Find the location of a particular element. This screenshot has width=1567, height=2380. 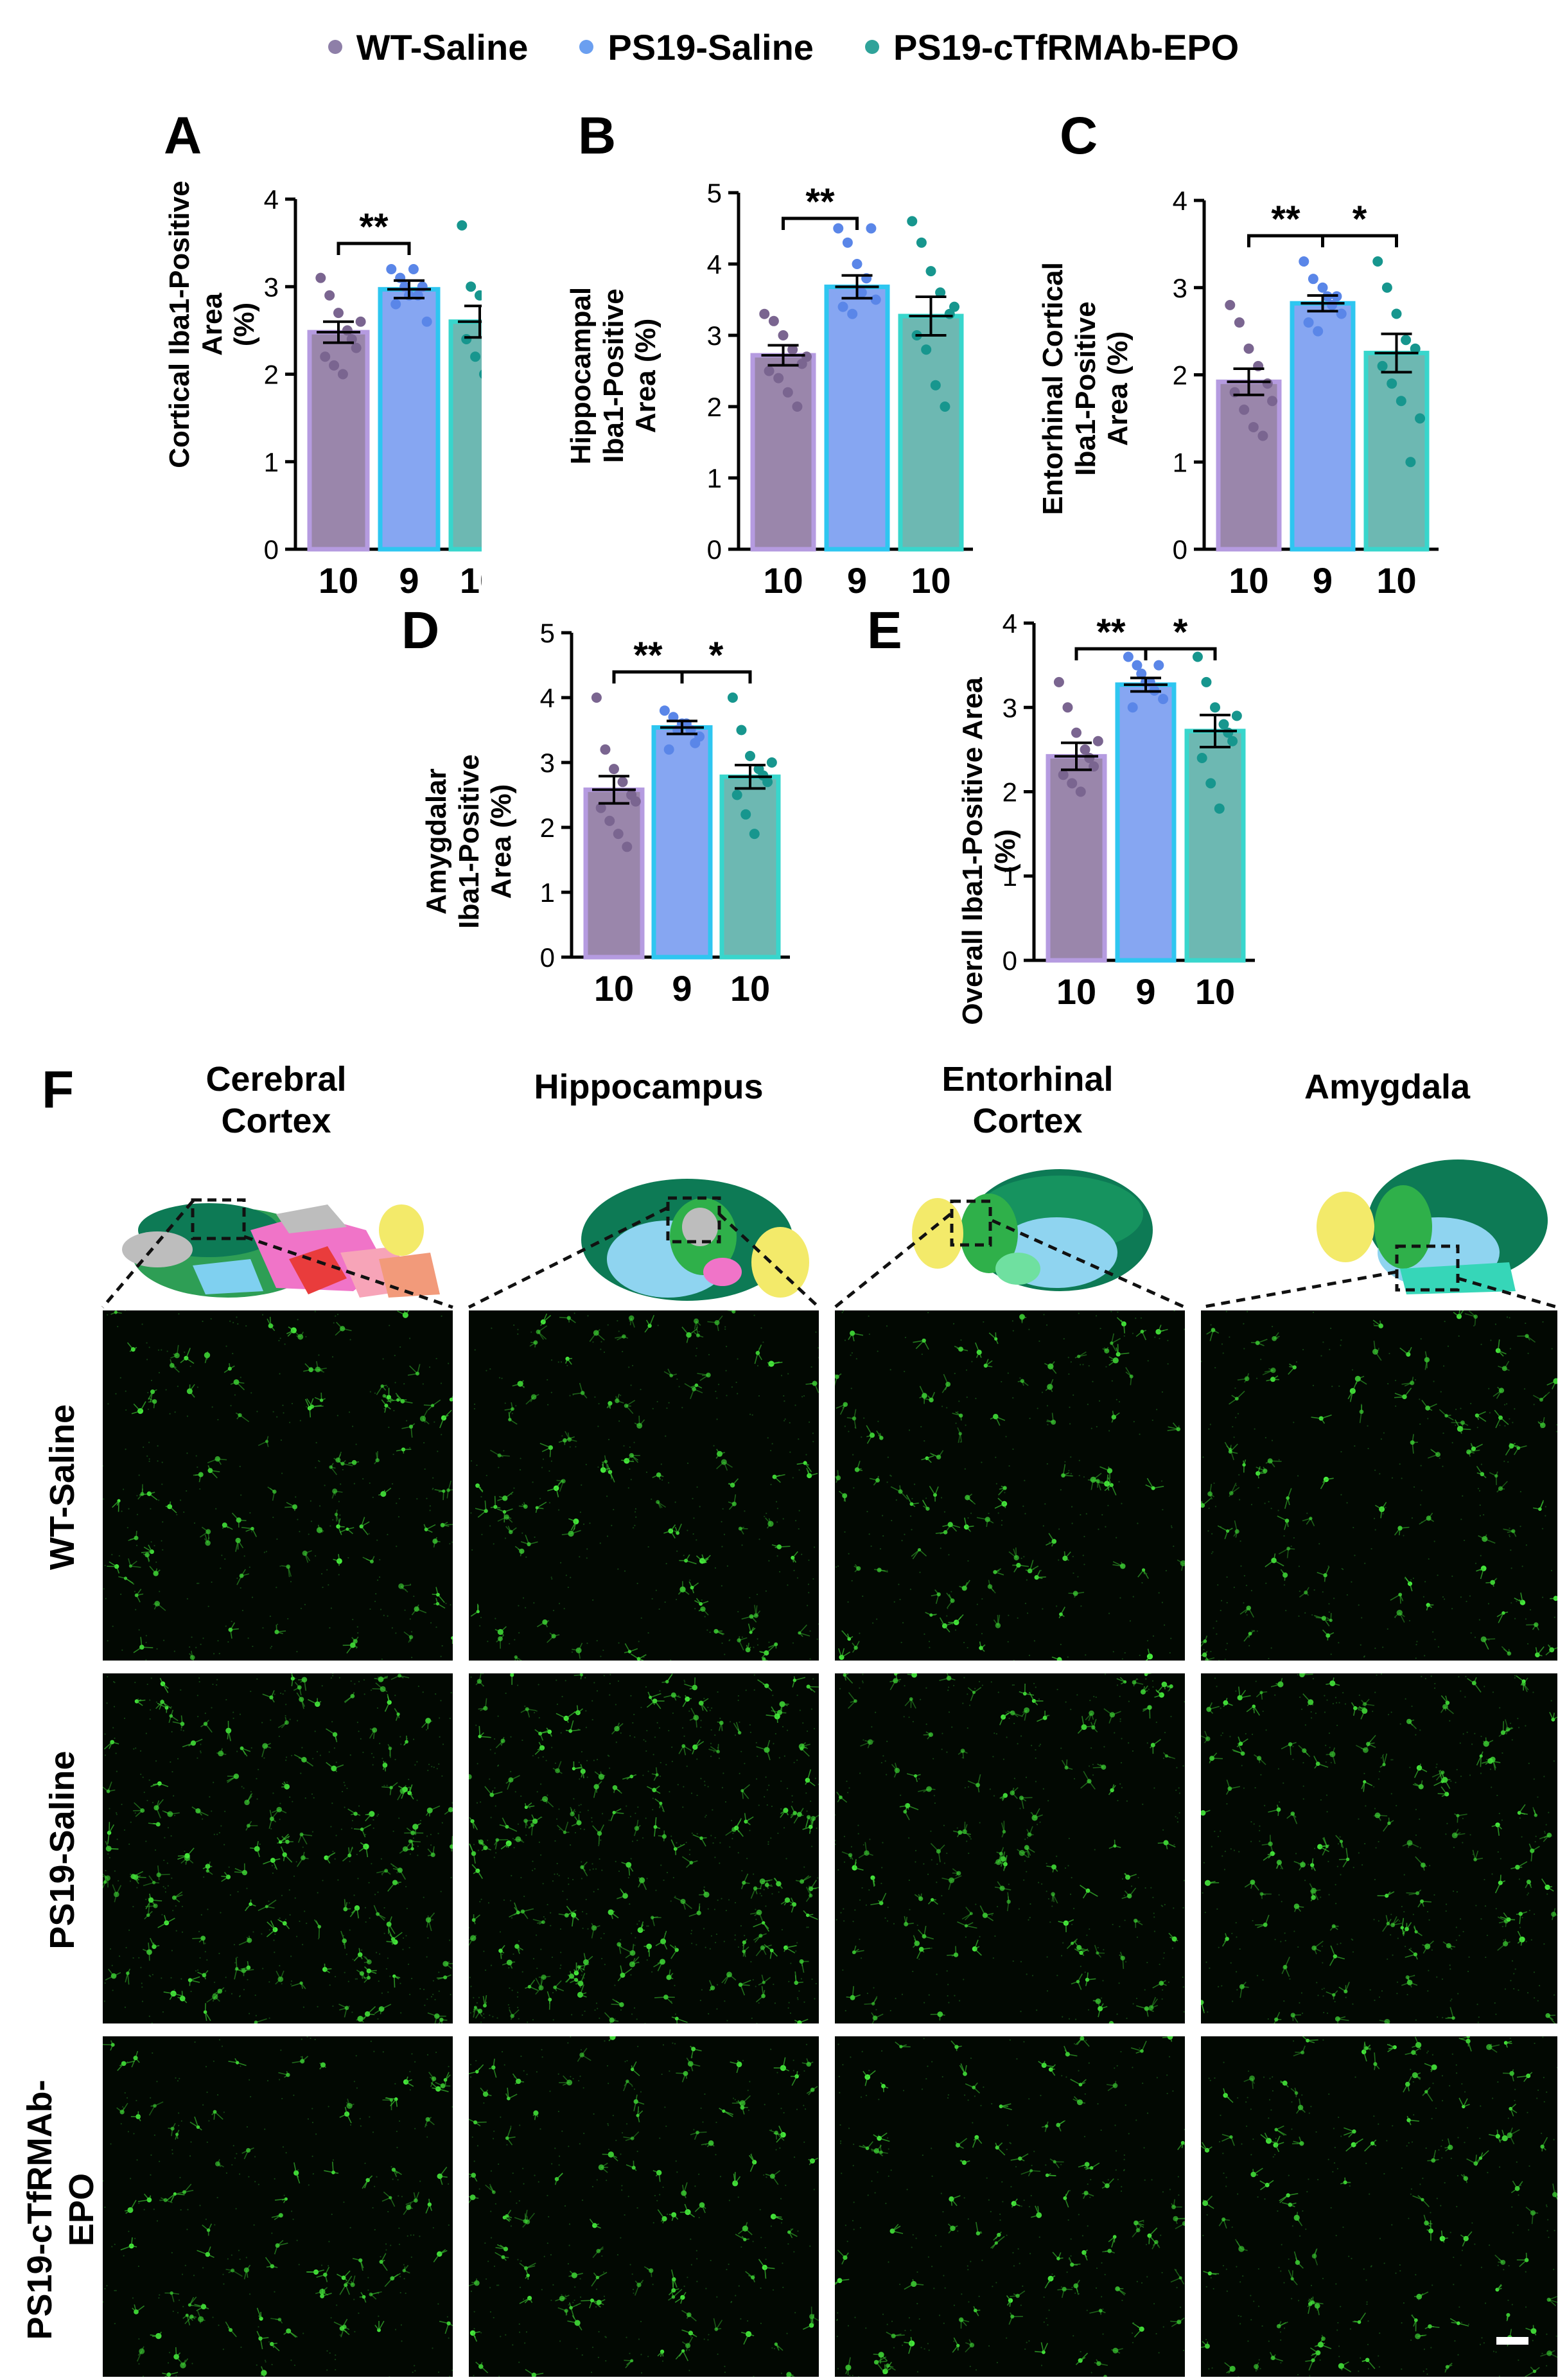

y-tick-label: 0 is located at coordinates (1180, 549).